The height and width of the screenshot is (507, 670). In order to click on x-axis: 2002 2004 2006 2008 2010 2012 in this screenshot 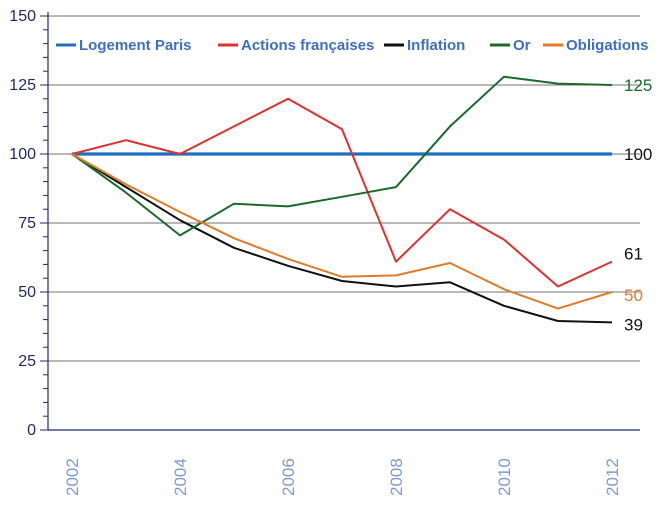, I will do `click(344, 462)`.